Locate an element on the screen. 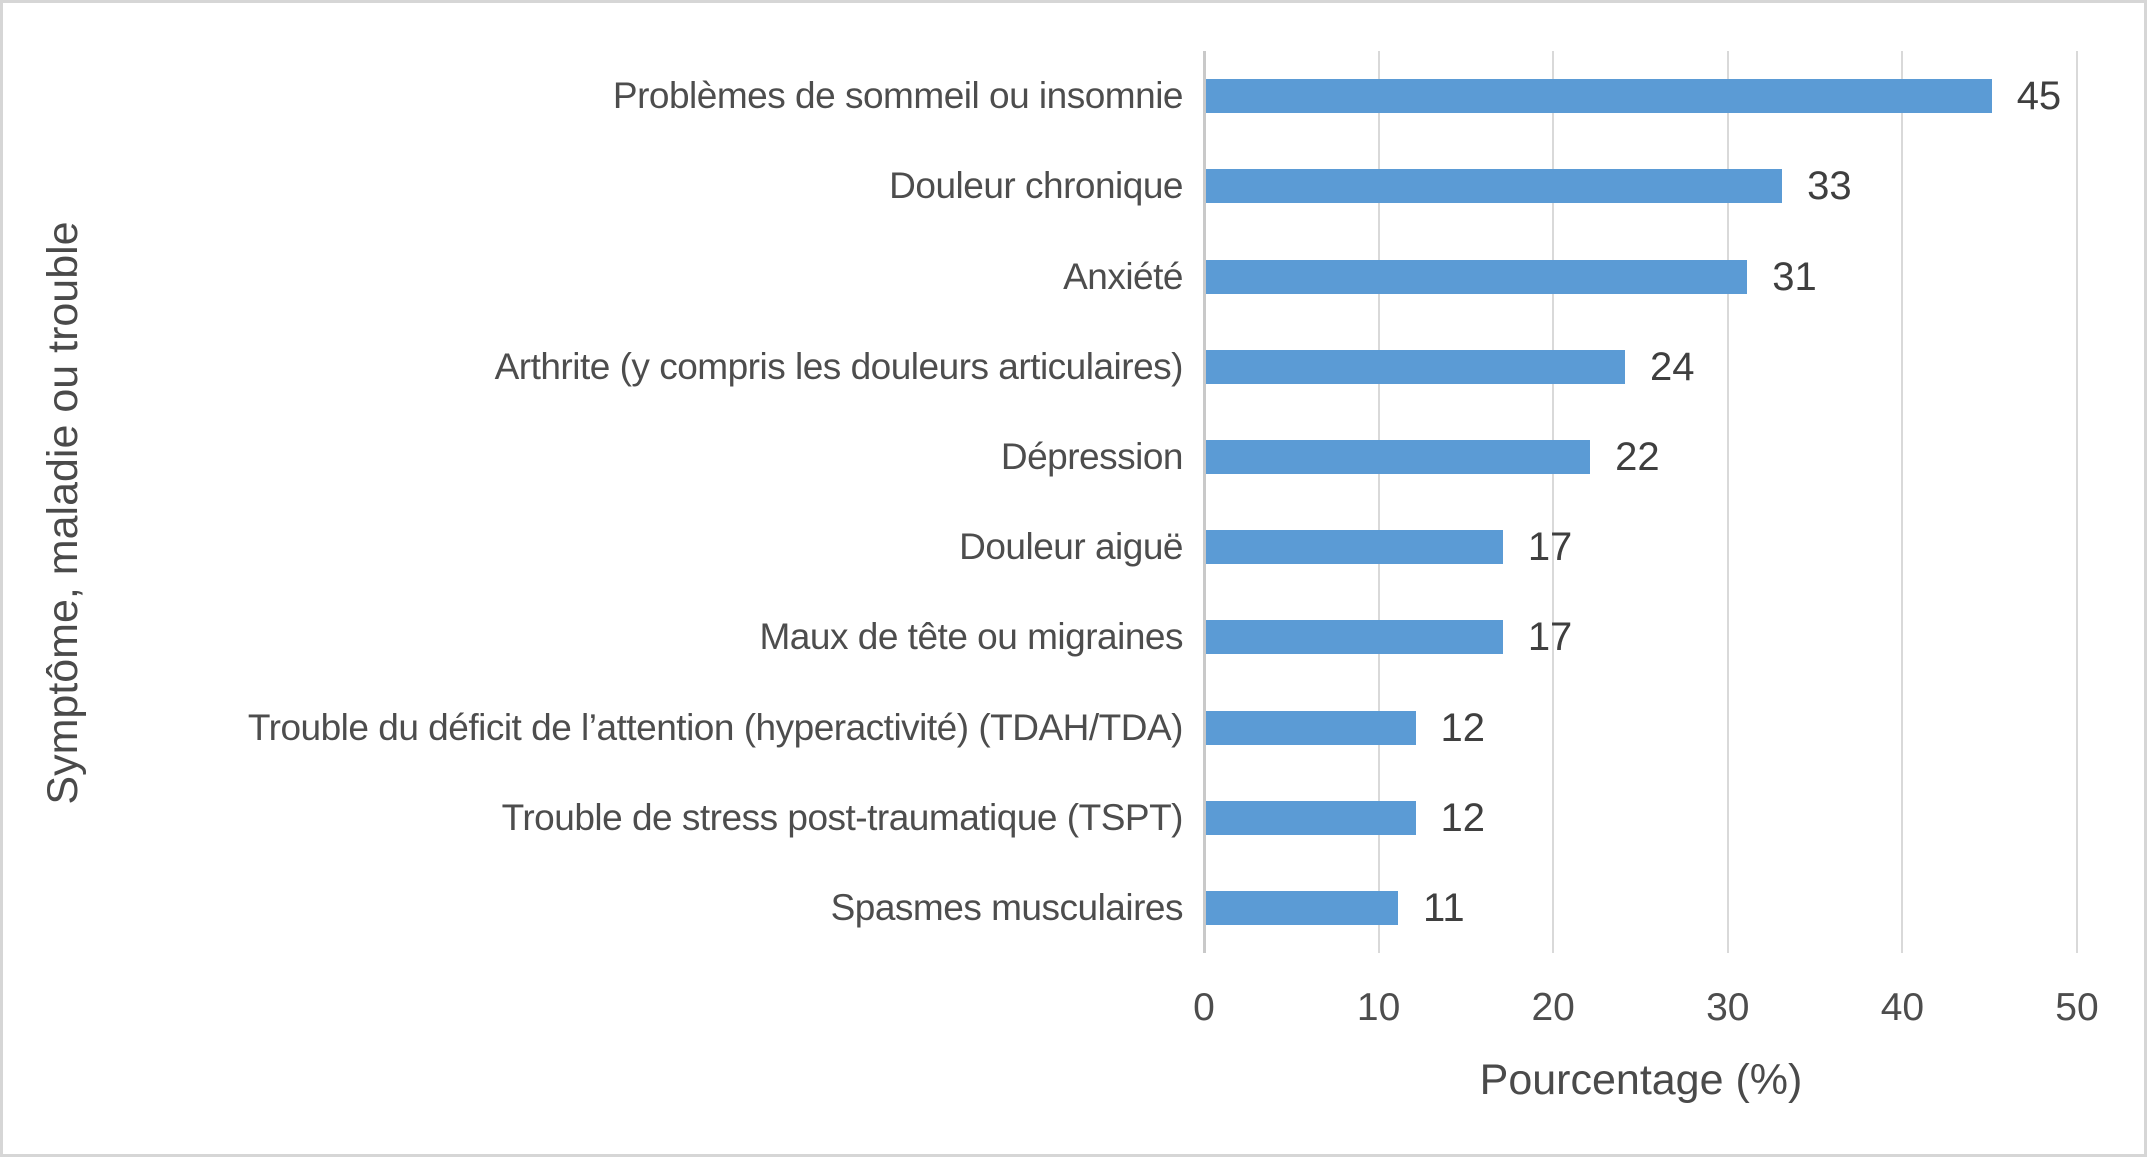 Image resolution: width=2147 pixels, height=1157 pixels. x-tick-label: 20 is located at coordinates (1553, 1007).